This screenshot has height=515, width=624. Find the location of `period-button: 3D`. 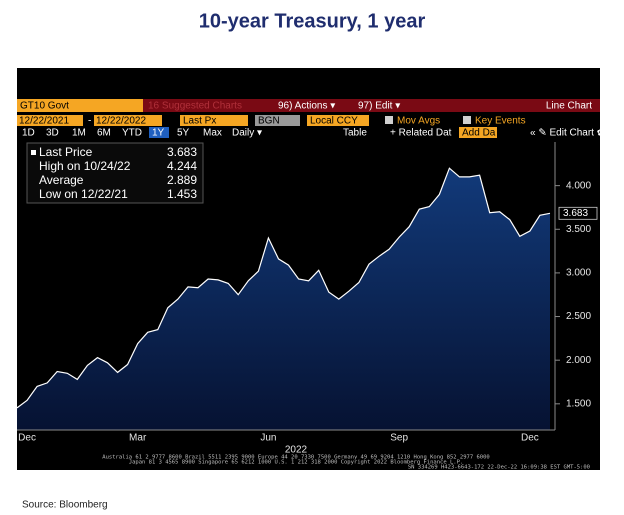

period-button: 3D is located at coordinates (52, 133).